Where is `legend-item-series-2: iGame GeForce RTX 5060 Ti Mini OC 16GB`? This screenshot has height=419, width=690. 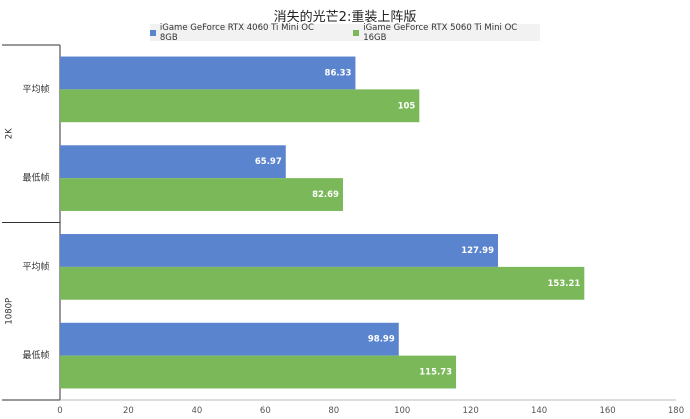
legend-item-series-2: iGame GeForce RTX 5060 Ti Mini OC 16GB is located at coordinates (446, 33).